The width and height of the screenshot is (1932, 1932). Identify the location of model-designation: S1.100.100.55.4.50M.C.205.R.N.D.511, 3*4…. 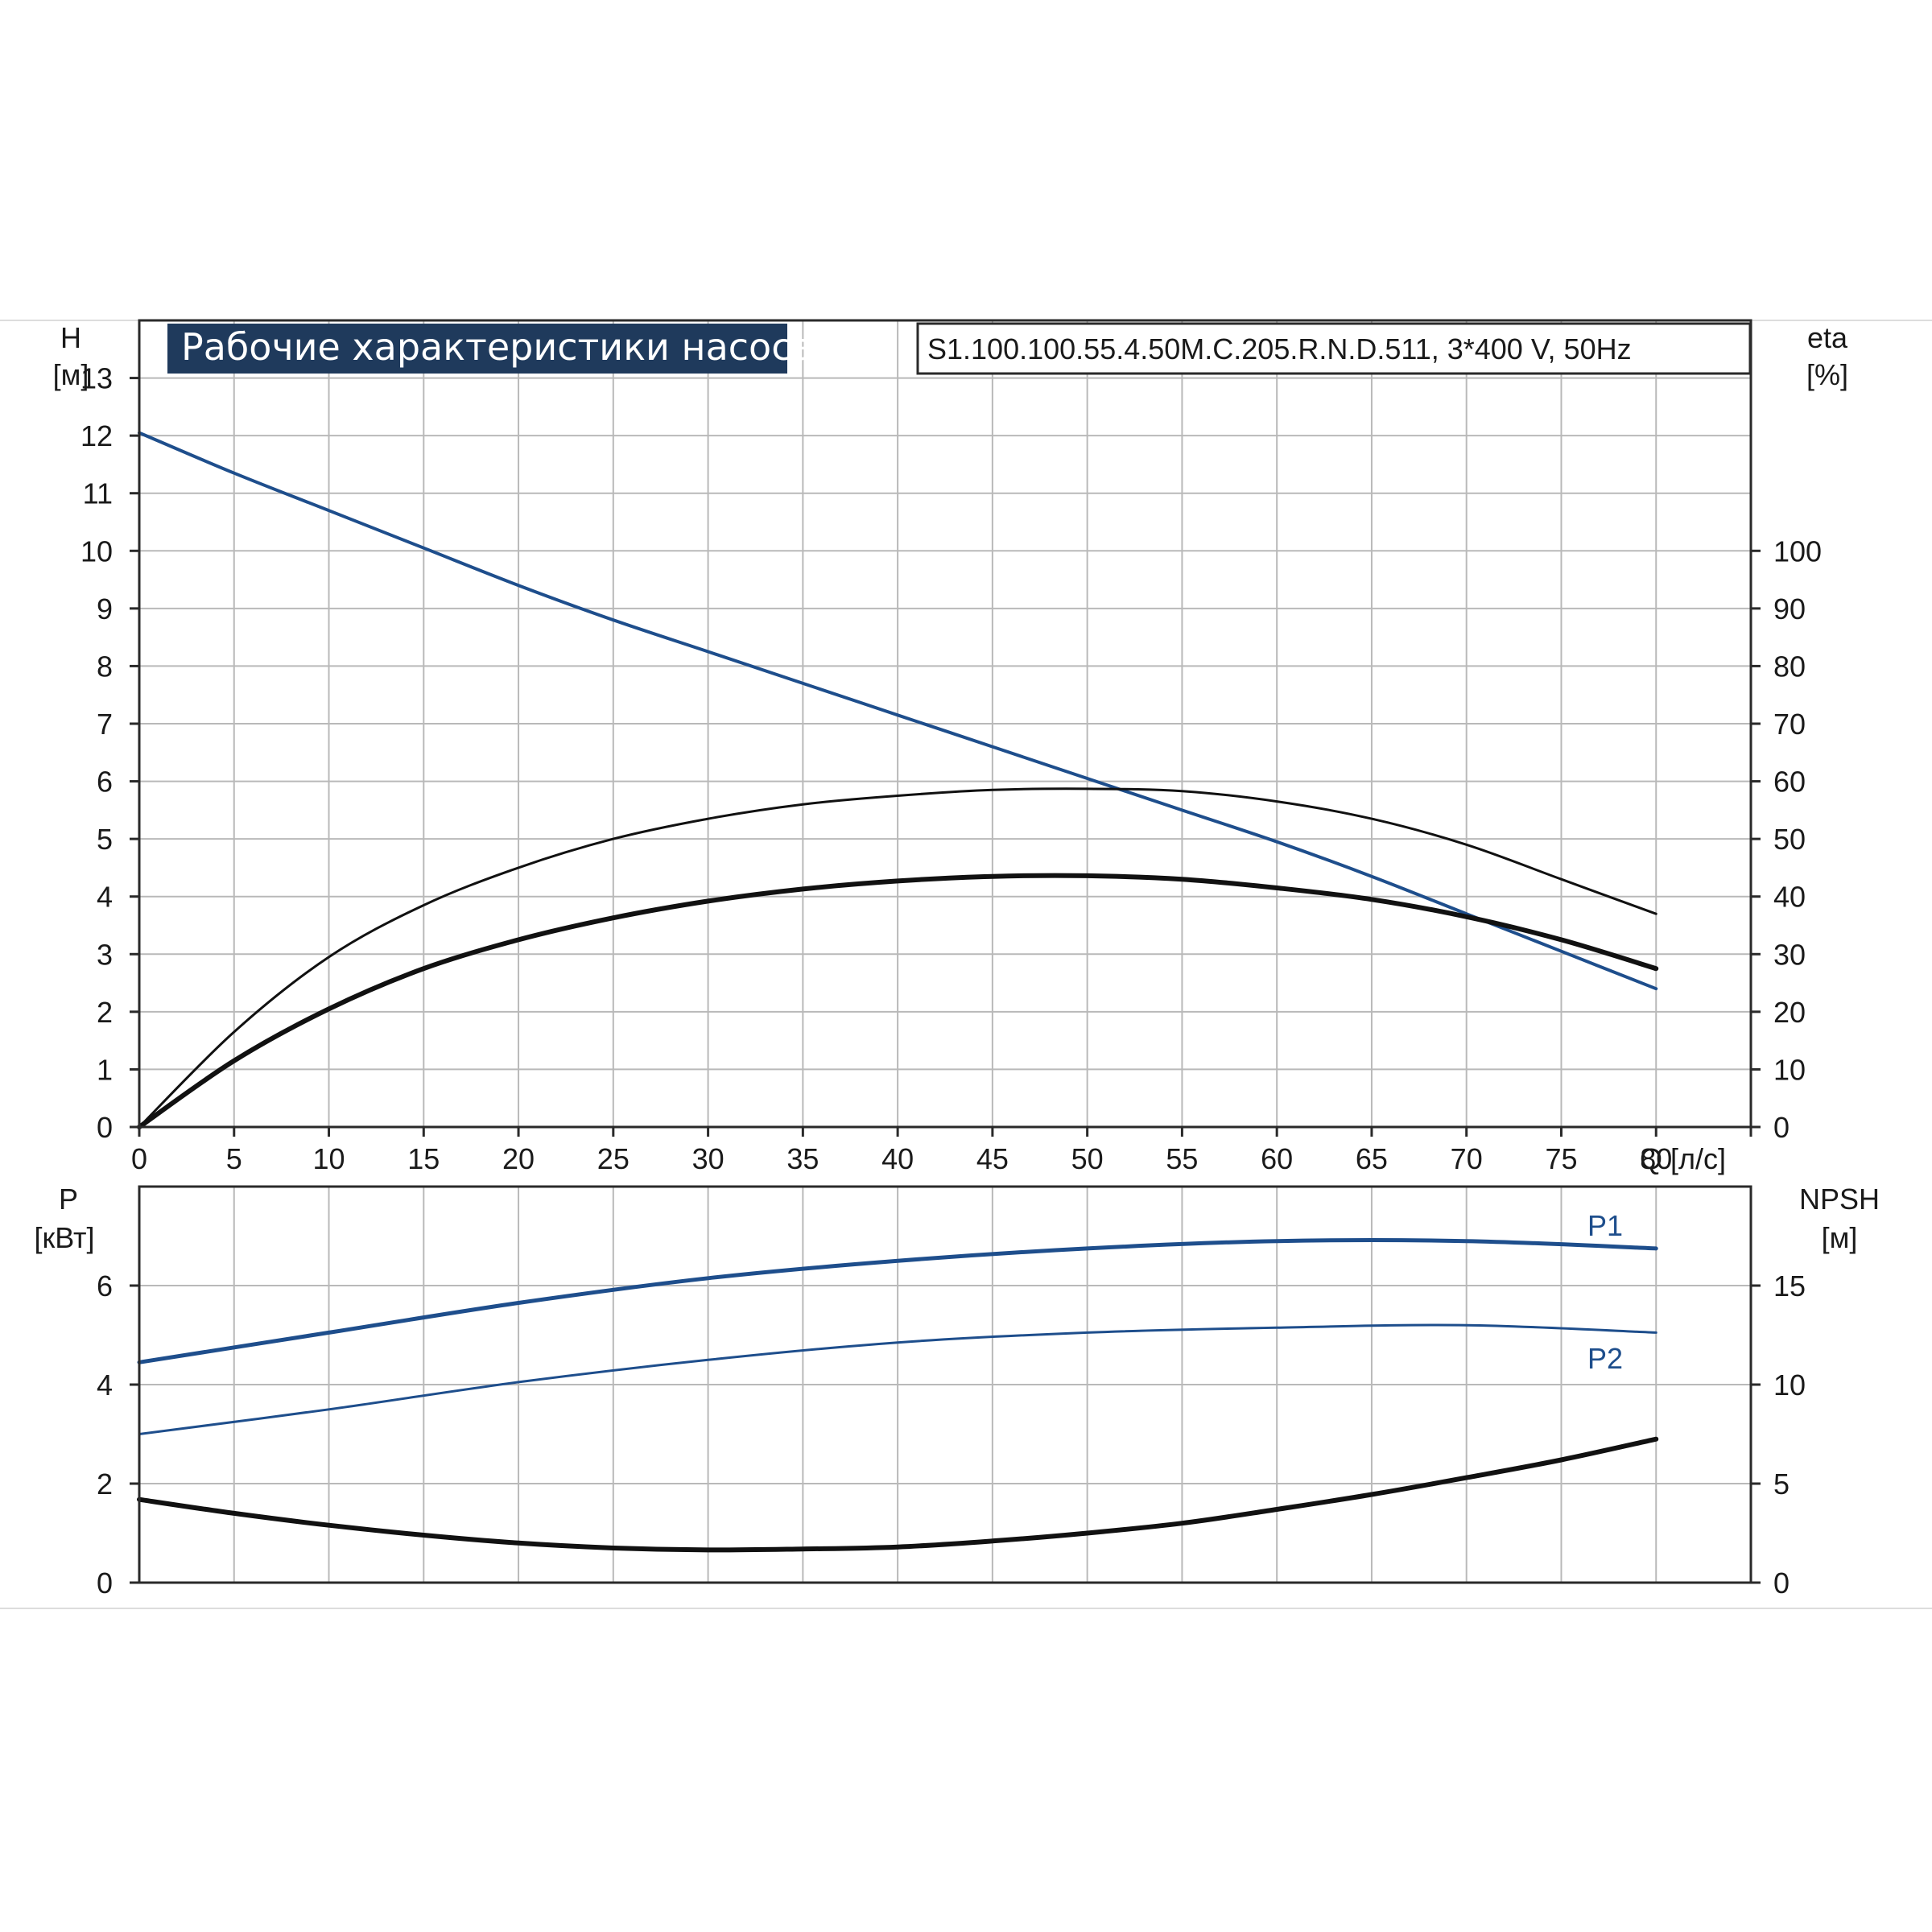
(1279, 348).